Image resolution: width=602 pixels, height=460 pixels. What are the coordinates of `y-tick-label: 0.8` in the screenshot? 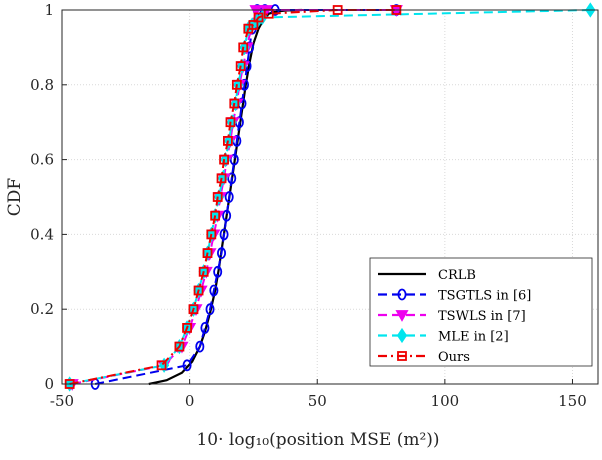 It's located at (42, 85).